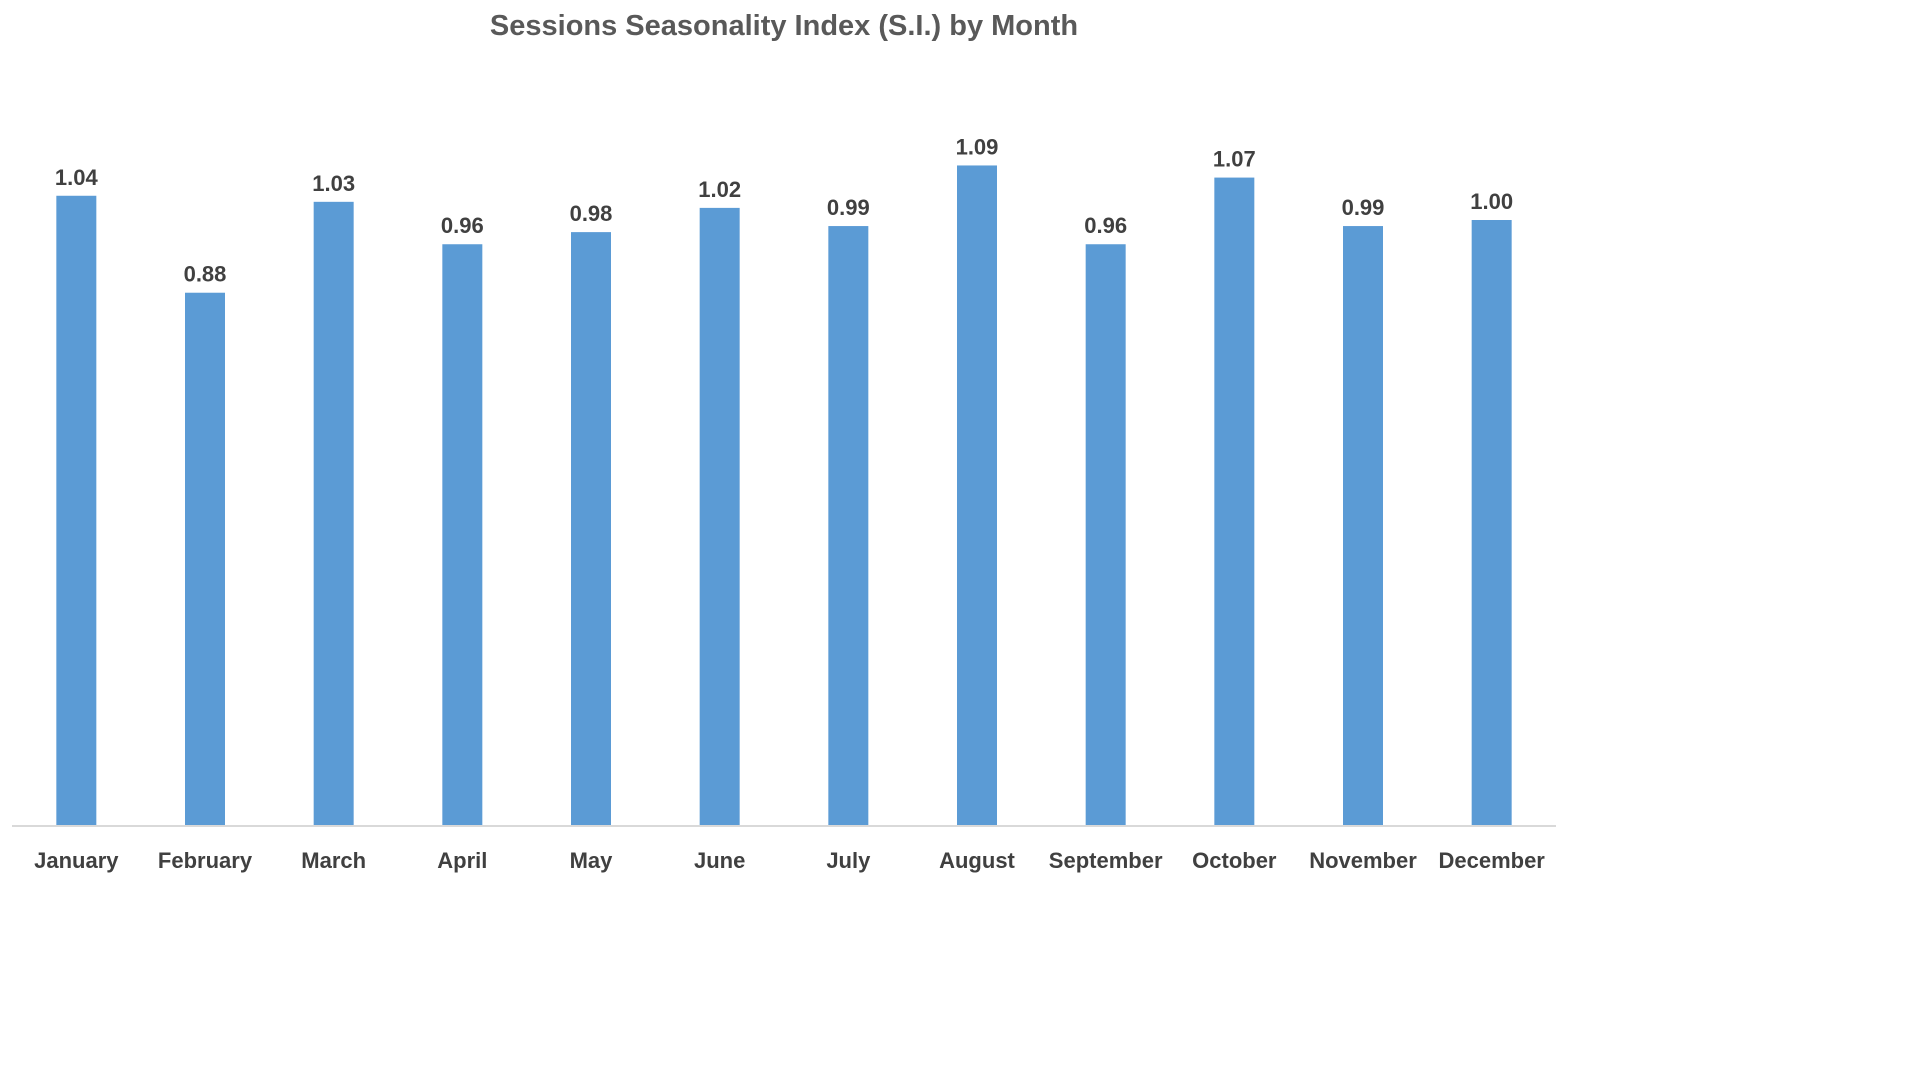 The image size is (1920, 1080). What do you see at coordinates (76, 510) in the screenshot?
I see `bar-january` at bounding box center [76, 510].